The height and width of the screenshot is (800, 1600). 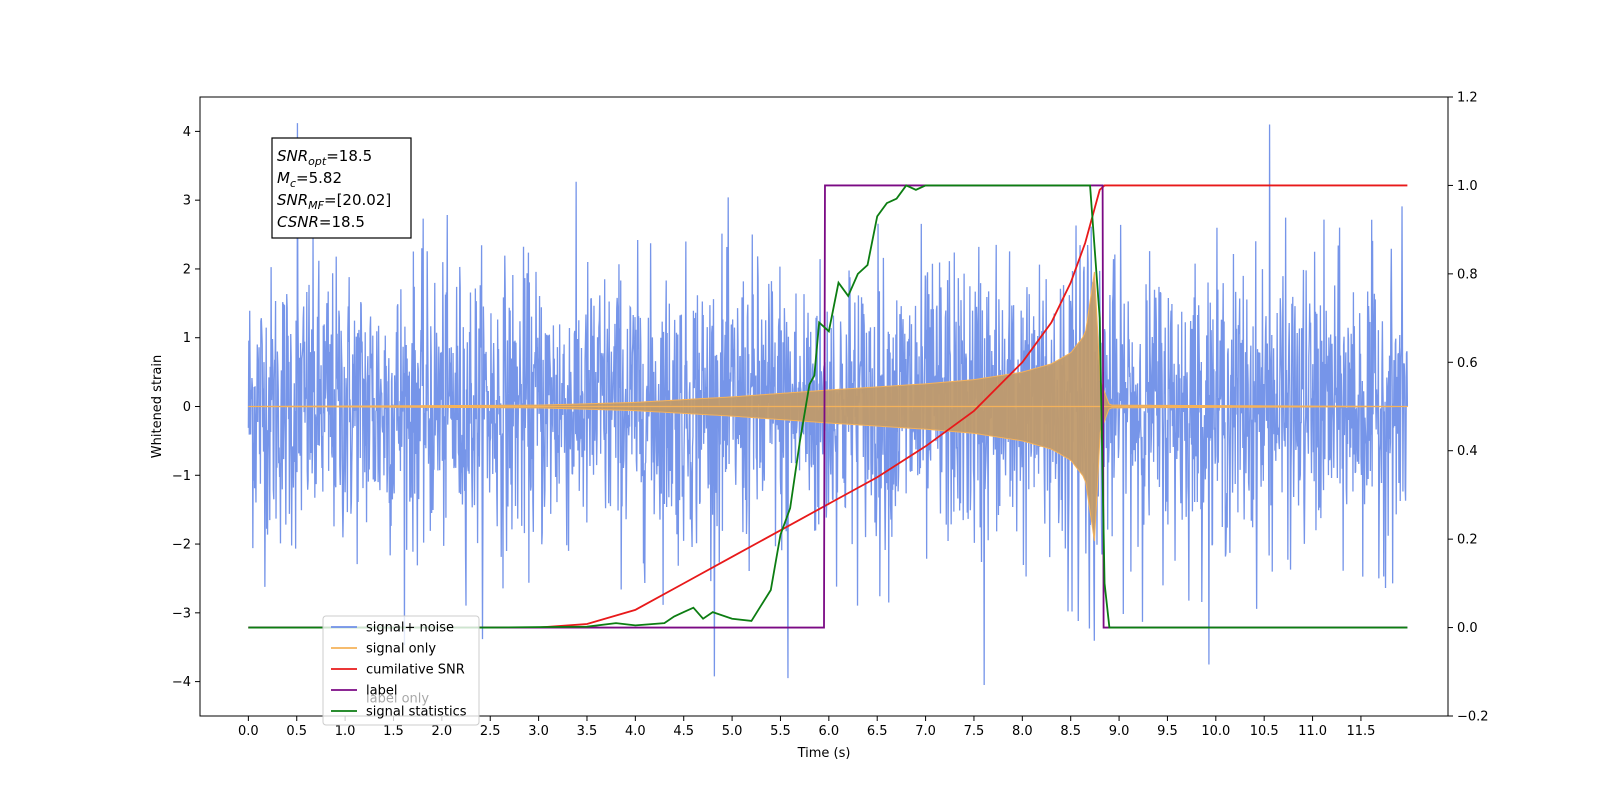 I want to click on x-tick-label: 10.5, so click(x=1264, y=731).